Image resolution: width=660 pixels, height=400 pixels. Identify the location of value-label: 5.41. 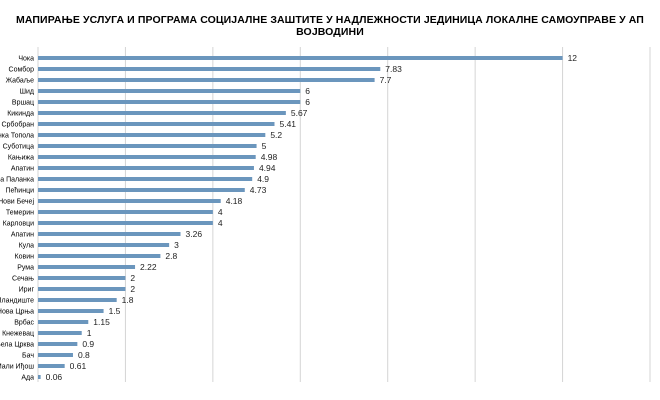
(287, 124).